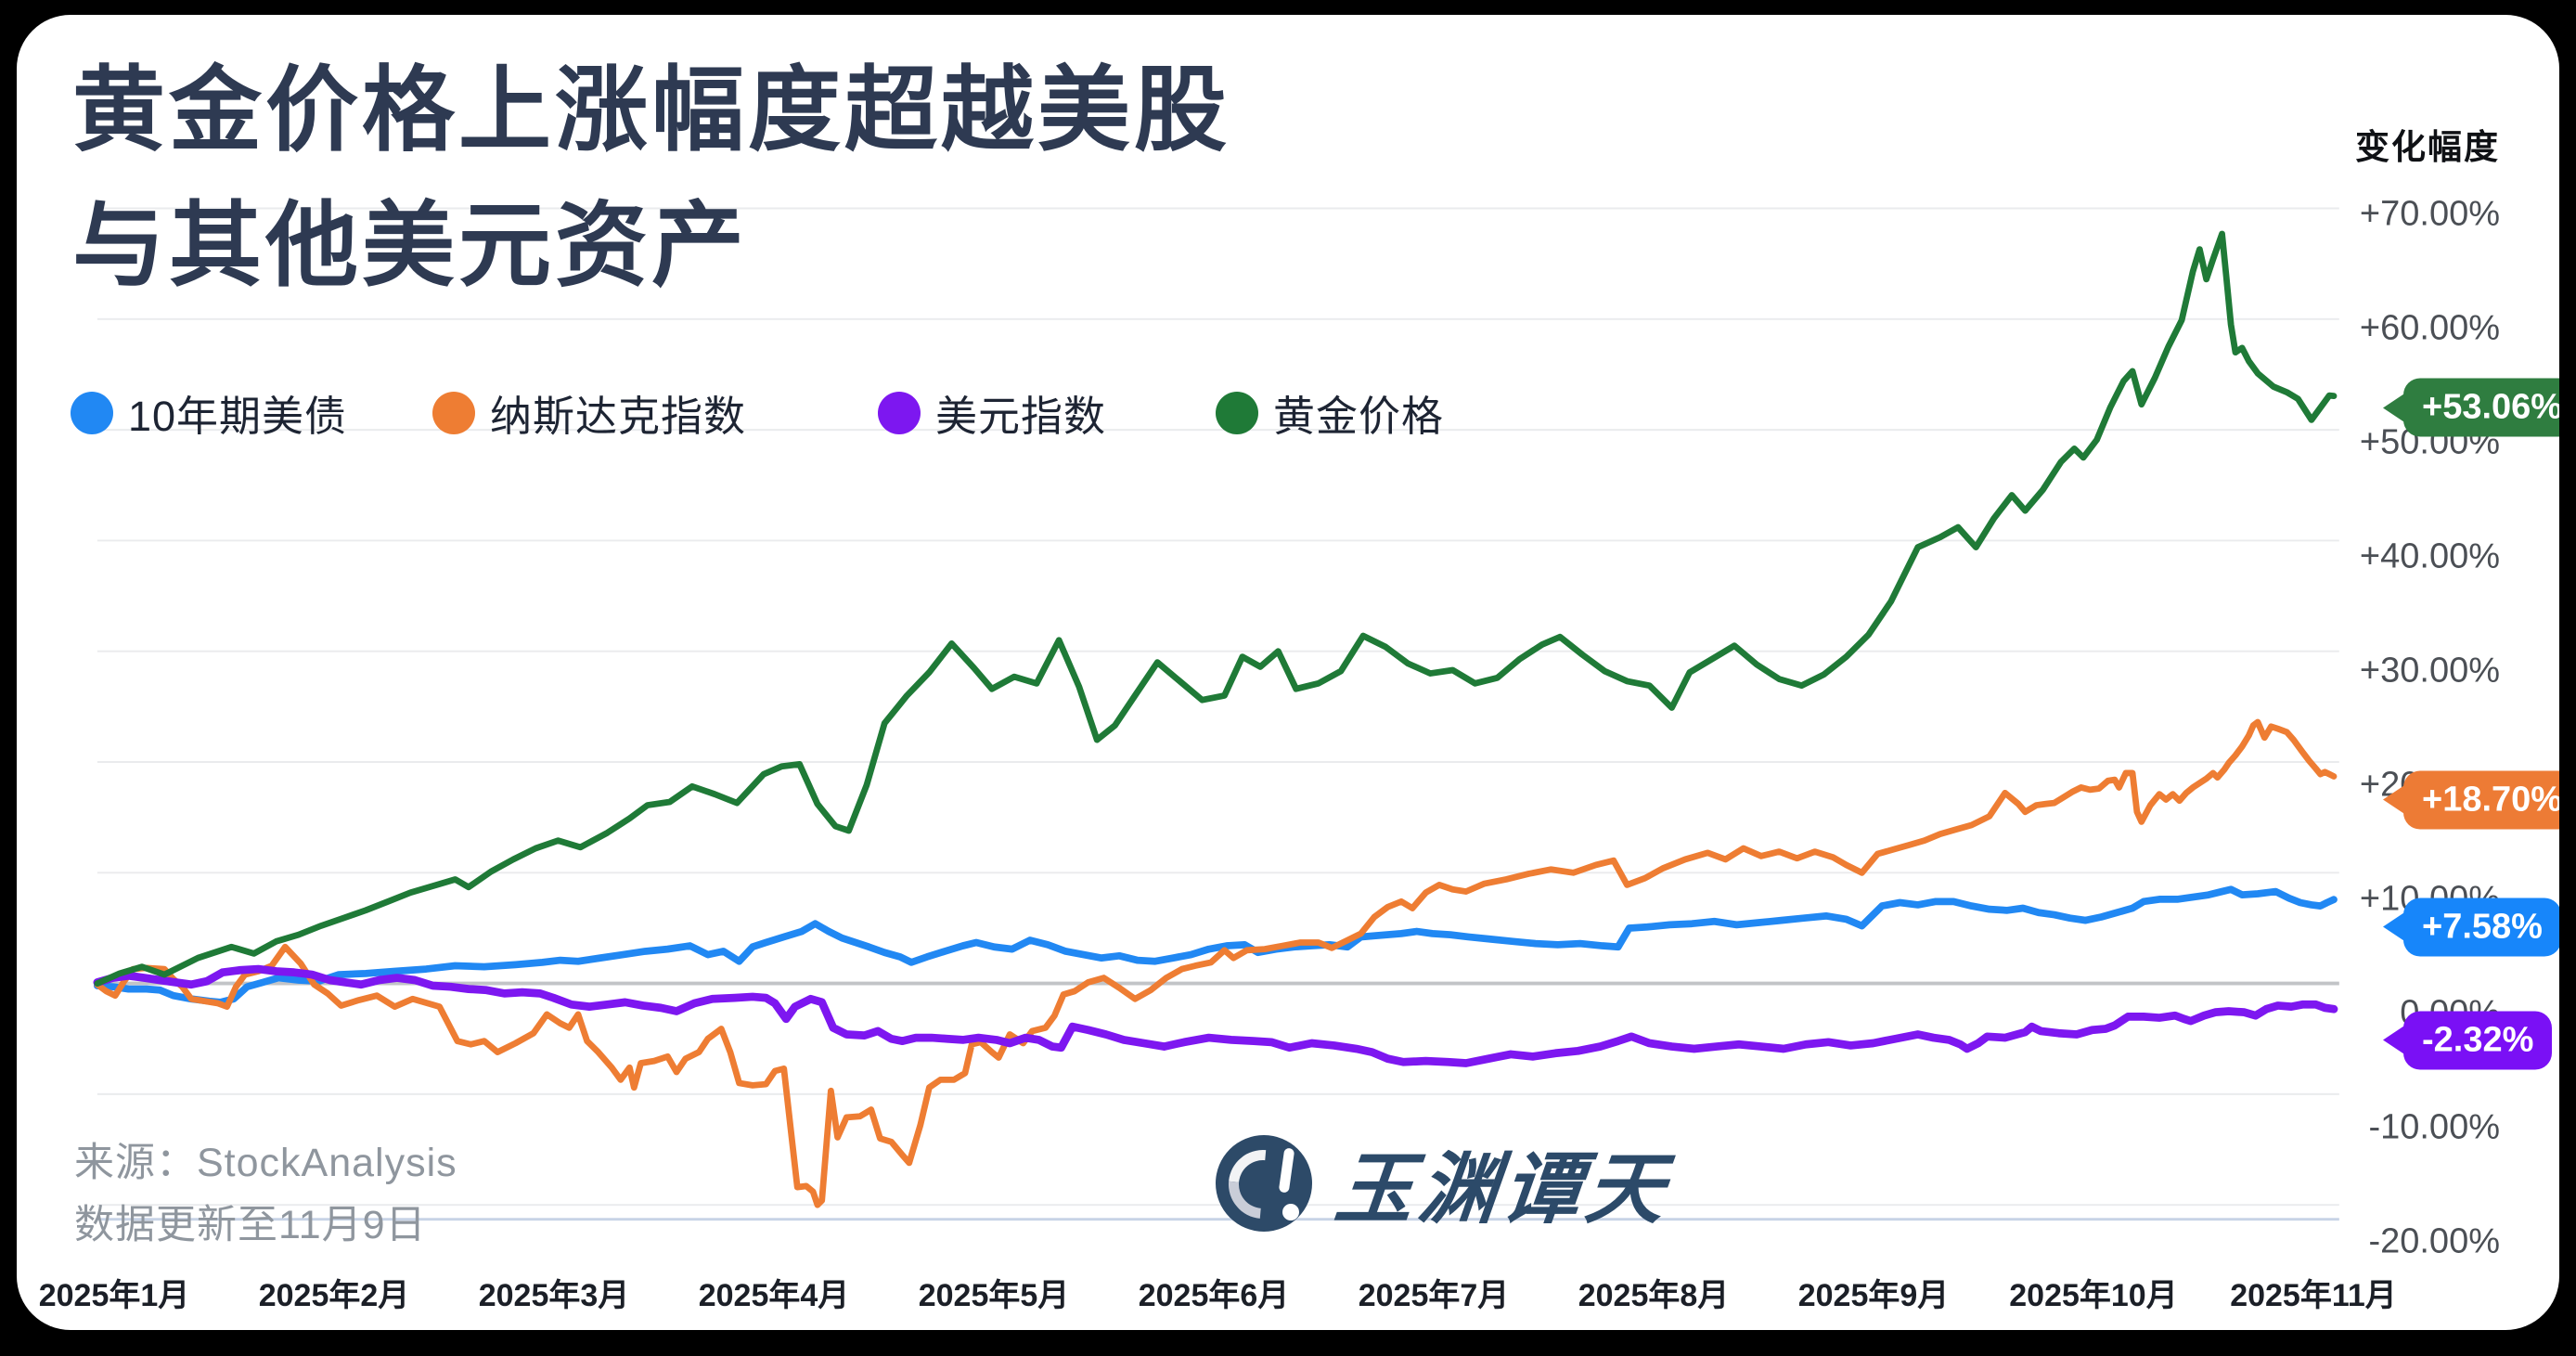 The image size is (2576, 1356). Describe the element at coordinates (266, 1194) in the screenshot. I see `source-note: 来源：StockAnalysis 数据更新至11月9日` at that location.